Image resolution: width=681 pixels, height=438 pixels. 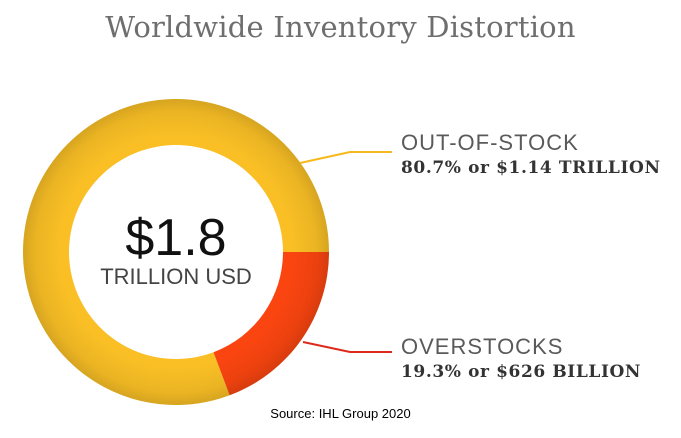 I want to click on center-total-unit: TRILLION USD, so click(x=176, y=276).